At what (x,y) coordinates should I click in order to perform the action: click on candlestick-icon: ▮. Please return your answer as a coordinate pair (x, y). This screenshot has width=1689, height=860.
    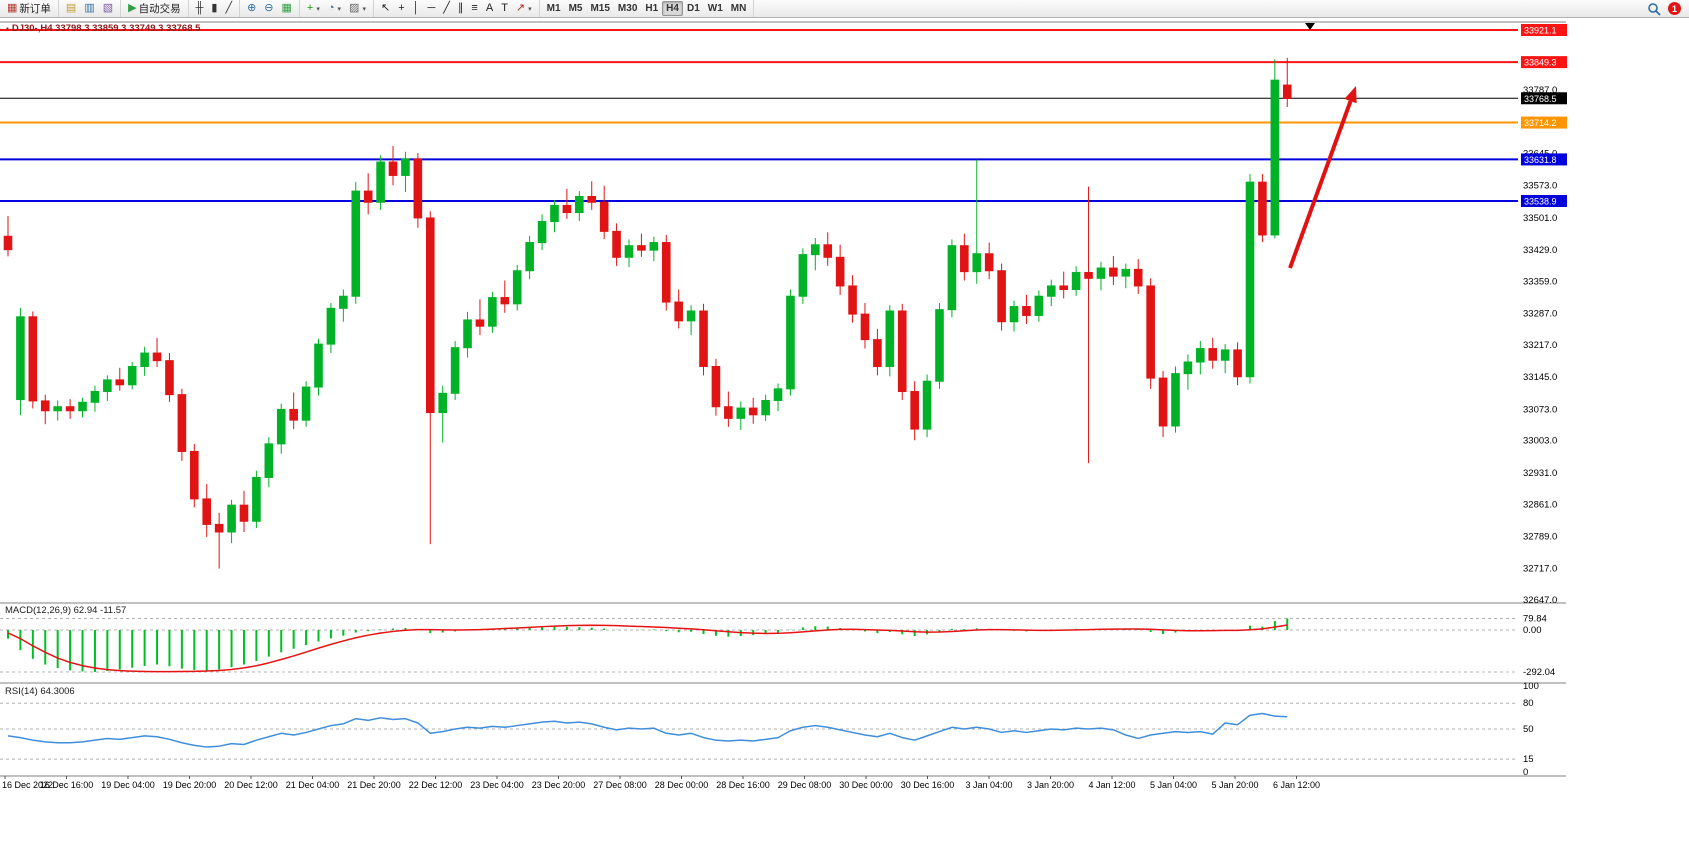
    Looking at the image, I should click on (214, 8).